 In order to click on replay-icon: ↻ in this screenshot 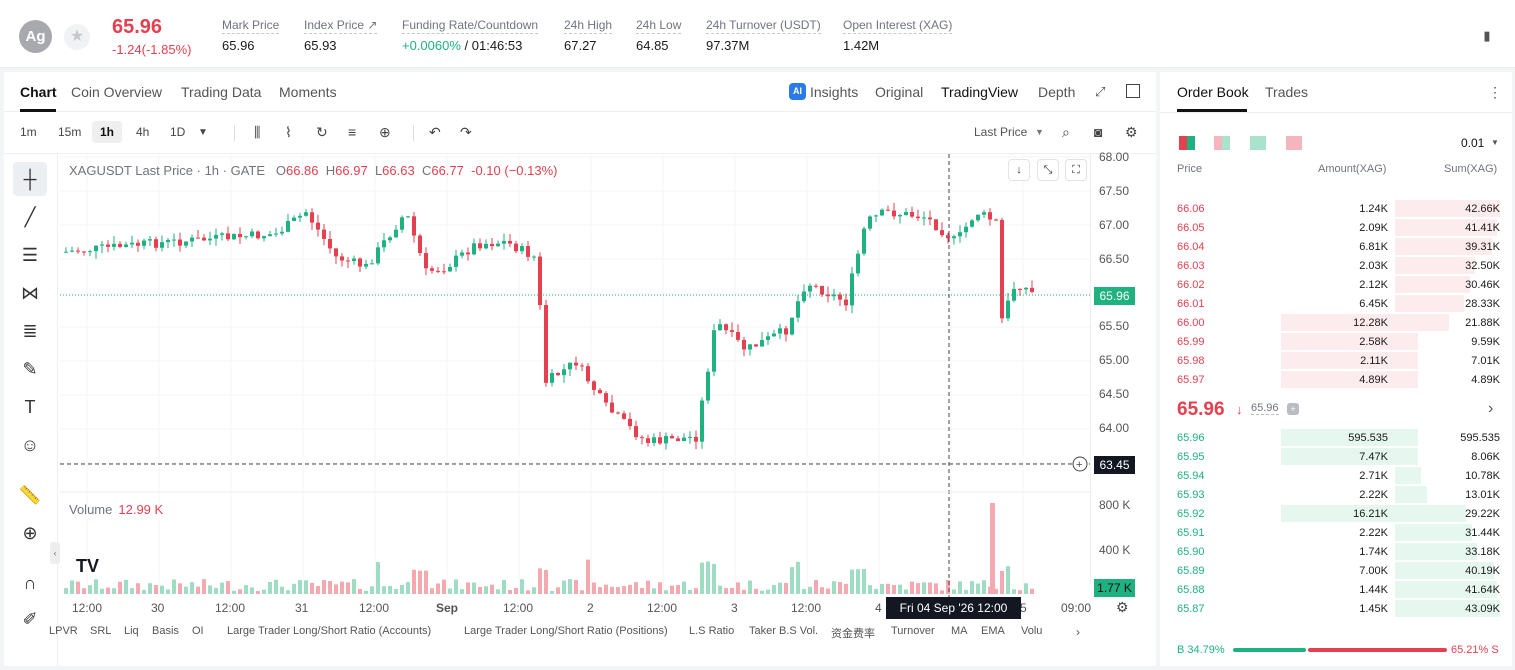, I will do `click(322, 132)`.